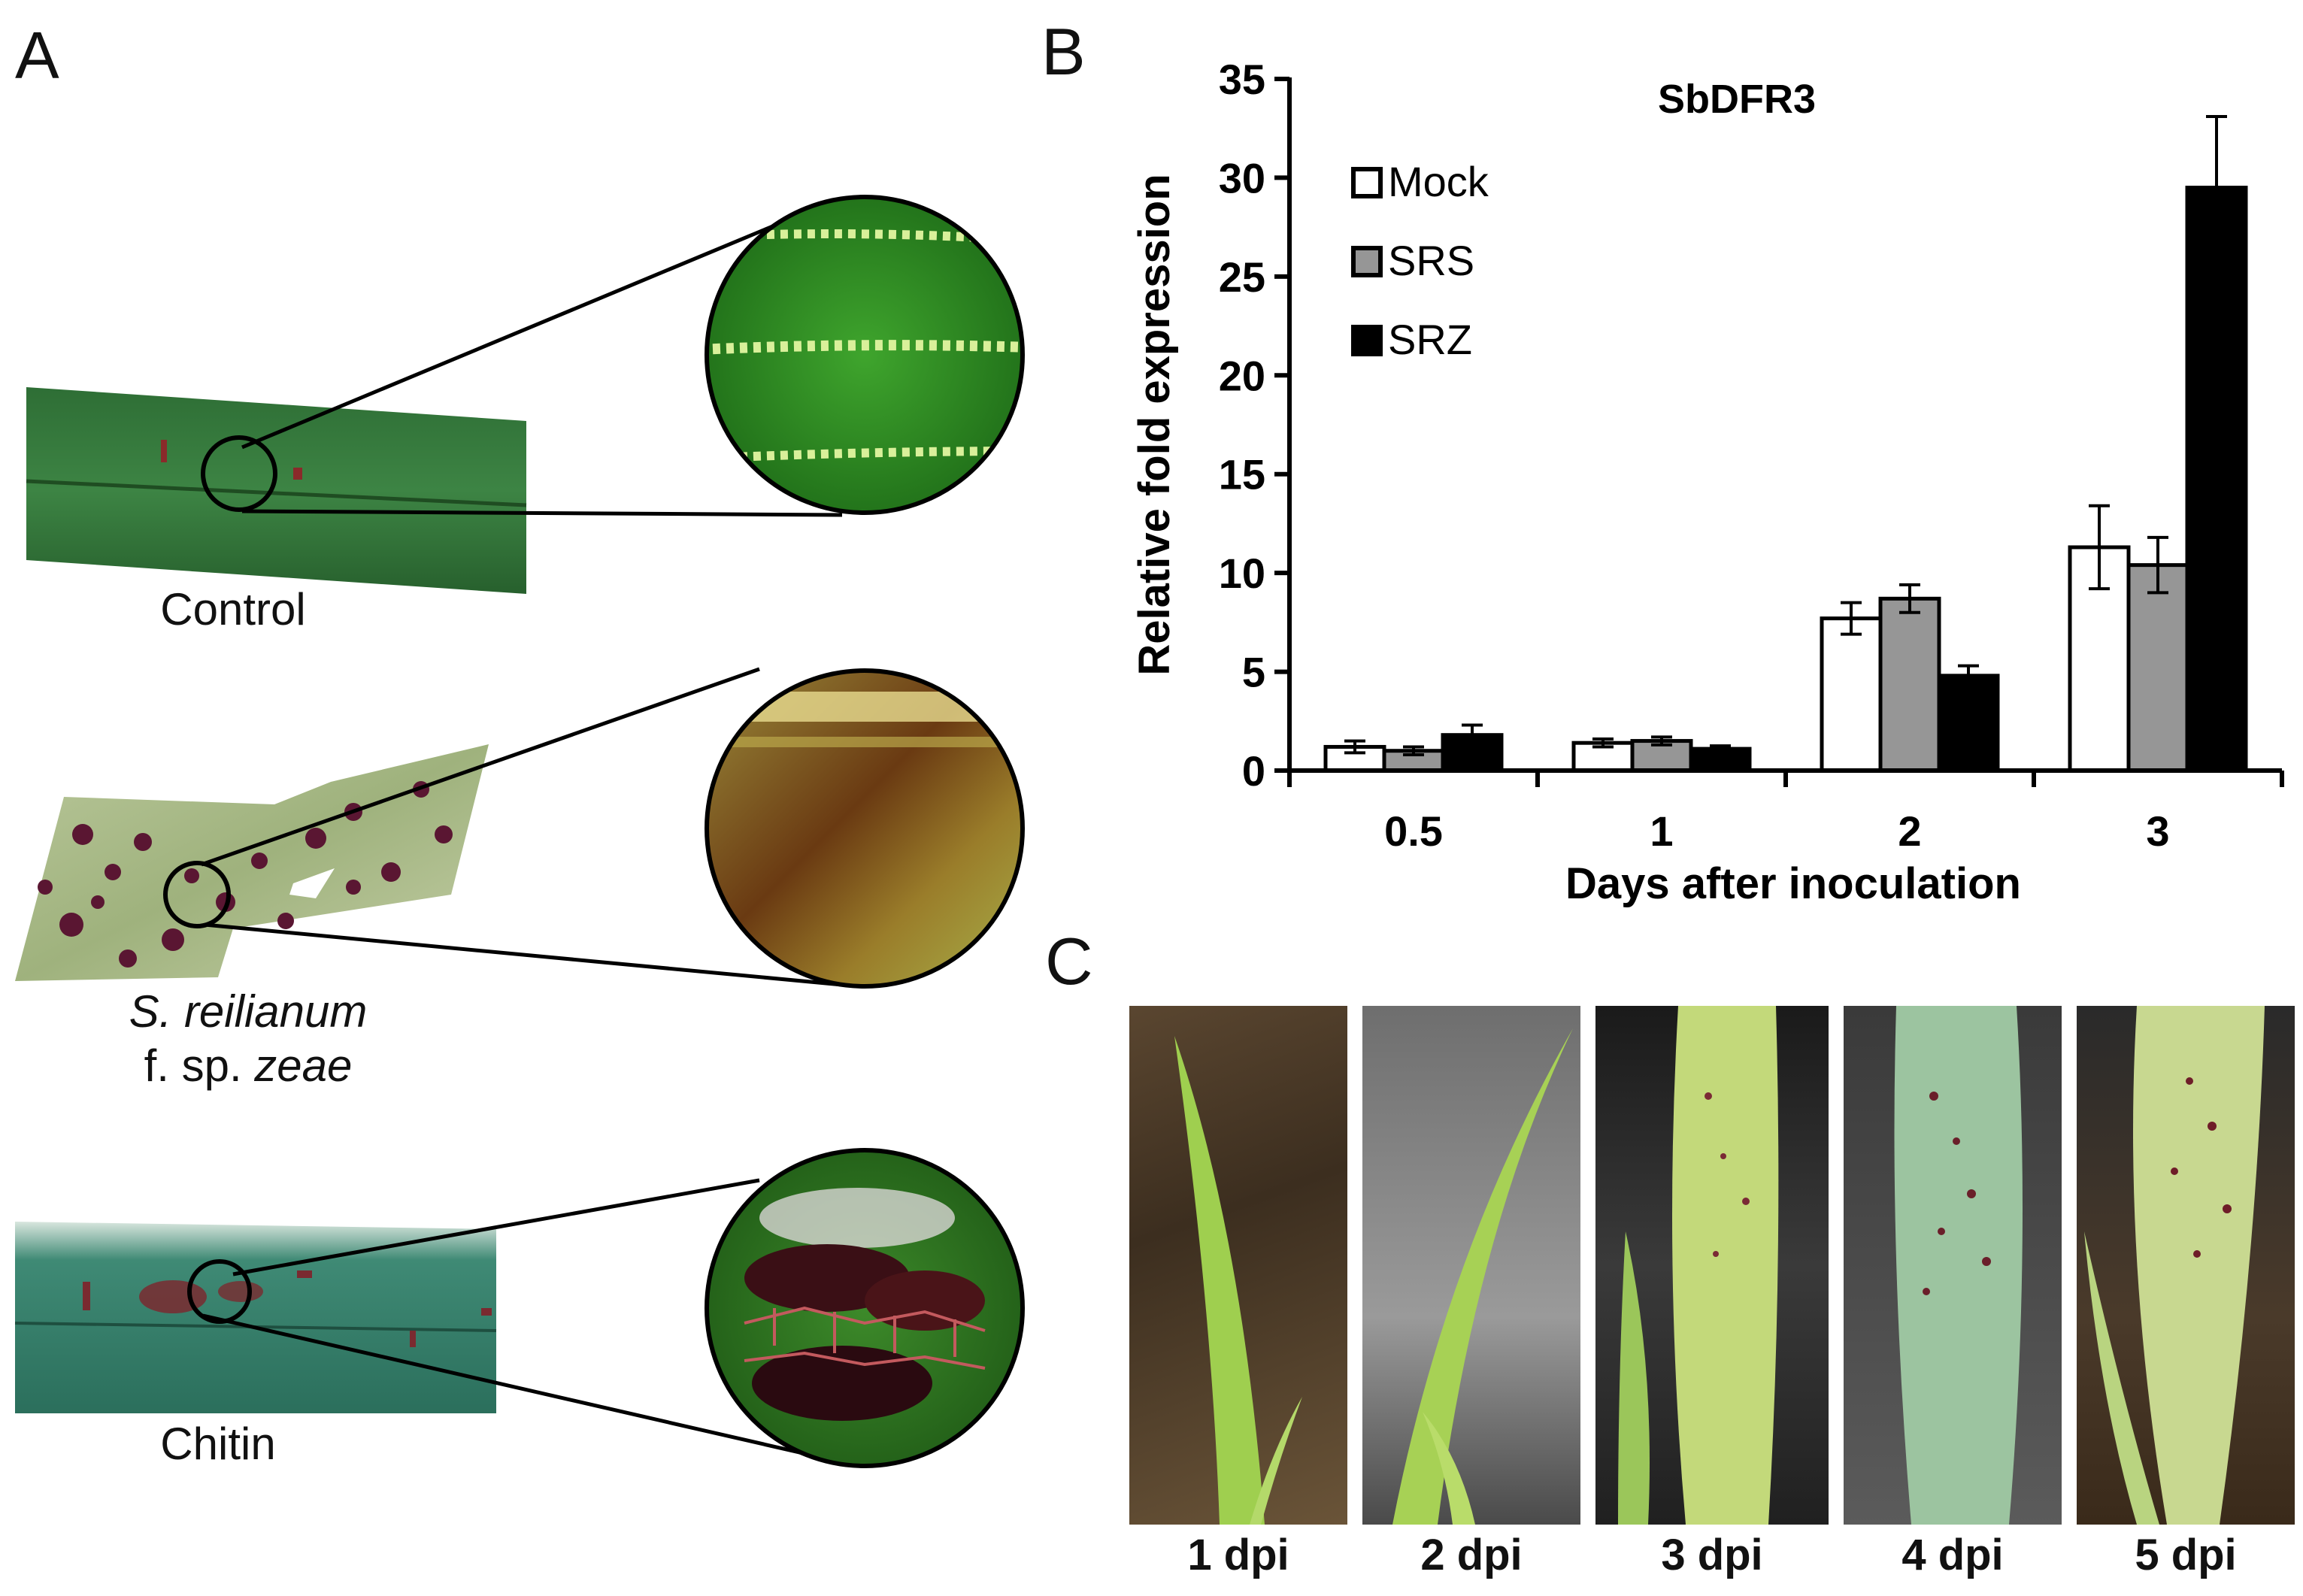  I want to click on dpi-label-1: 1 dpi, so click(1238, 1555).